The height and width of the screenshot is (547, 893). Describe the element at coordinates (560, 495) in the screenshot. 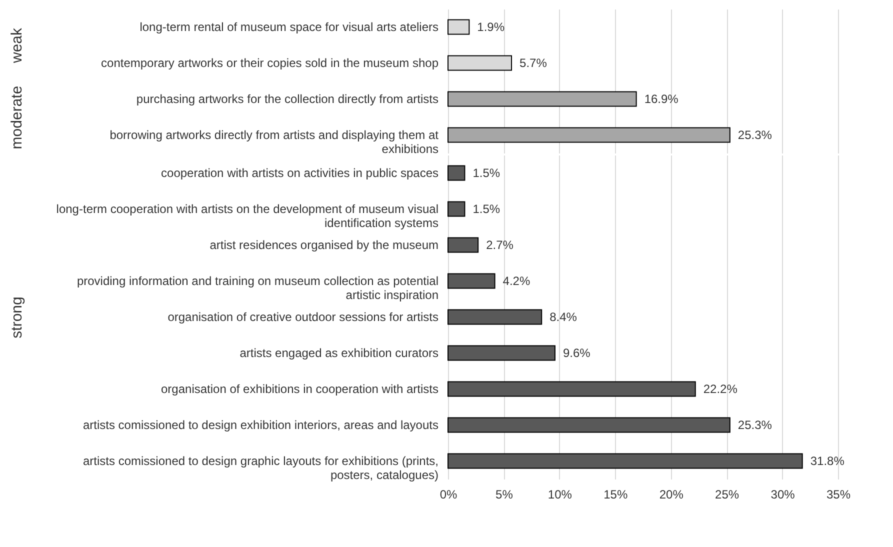

I see `x-tick-label: 10%` at that location.